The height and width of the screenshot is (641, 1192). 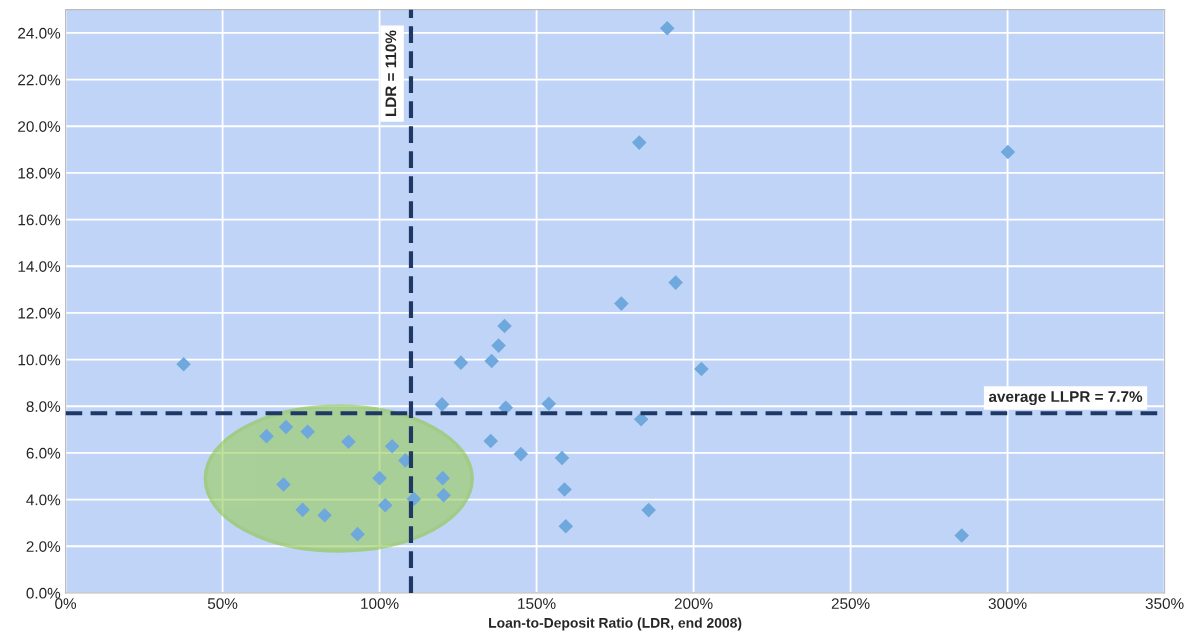 I want to click on x-tick-label: 350%, so click(x=1164, y=604).